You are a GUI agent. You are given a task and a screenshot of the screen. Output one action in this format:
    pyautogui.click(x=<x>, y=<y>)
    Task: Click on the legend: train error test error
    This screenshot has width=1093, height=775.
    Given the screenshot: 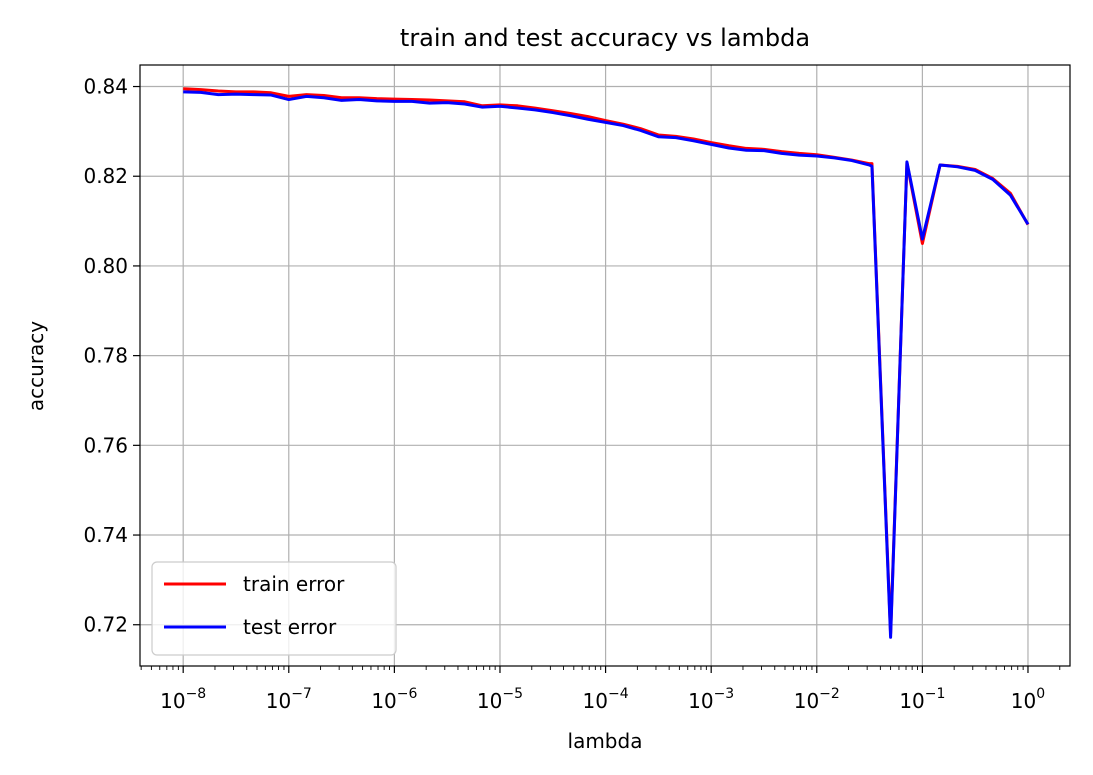 What is the action you would take?
    pyautogui.click(x=274, y=608)
    